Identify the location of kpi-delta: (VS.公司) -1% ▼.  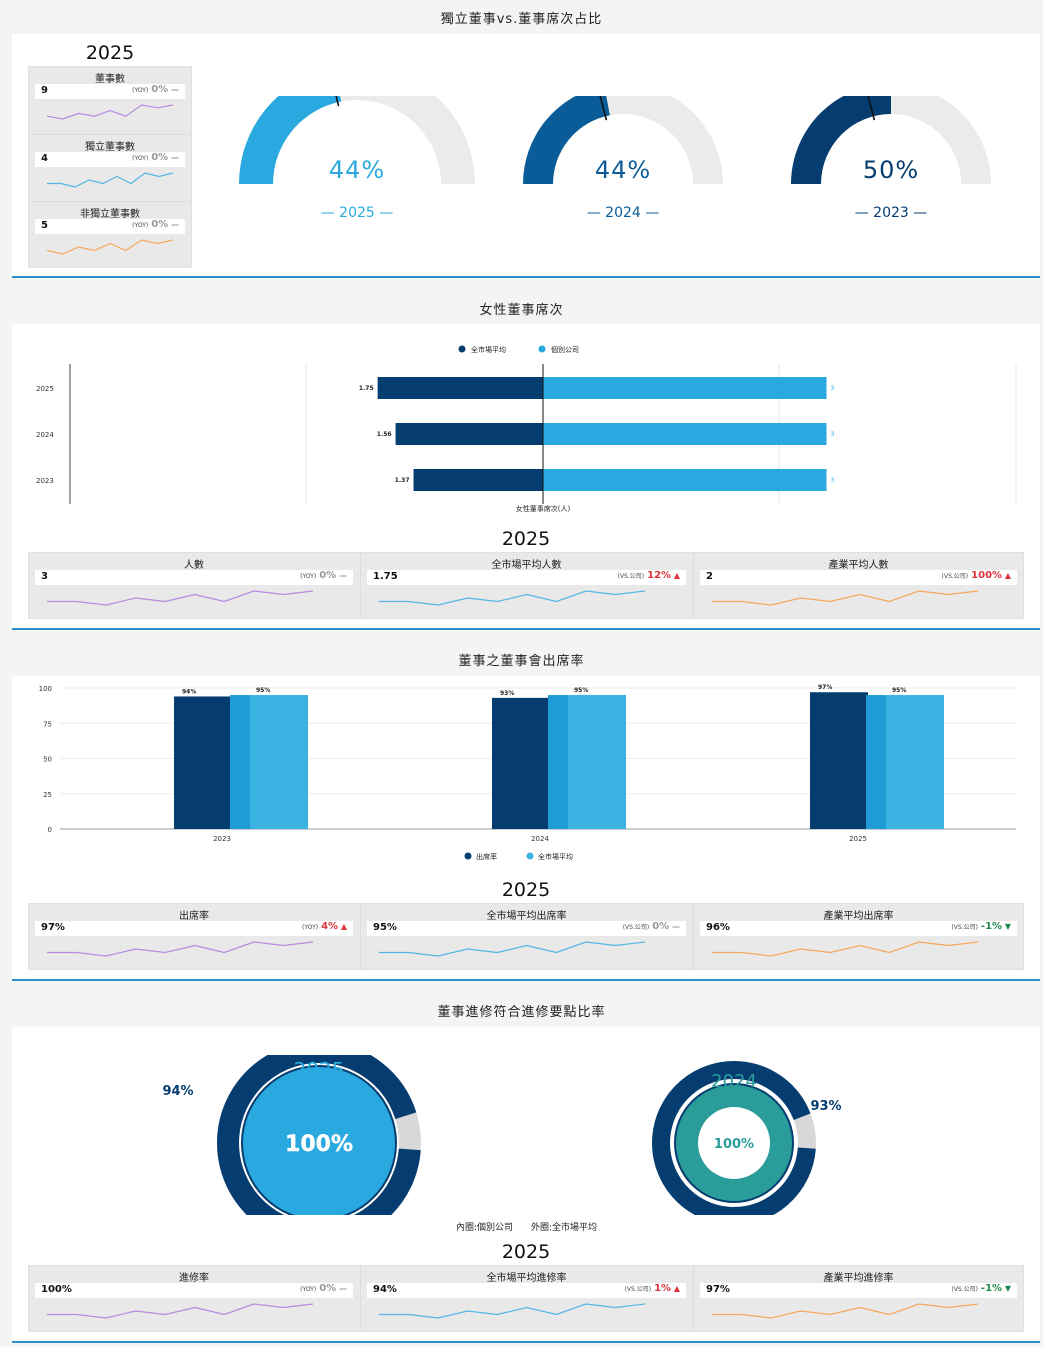
(981, 926).